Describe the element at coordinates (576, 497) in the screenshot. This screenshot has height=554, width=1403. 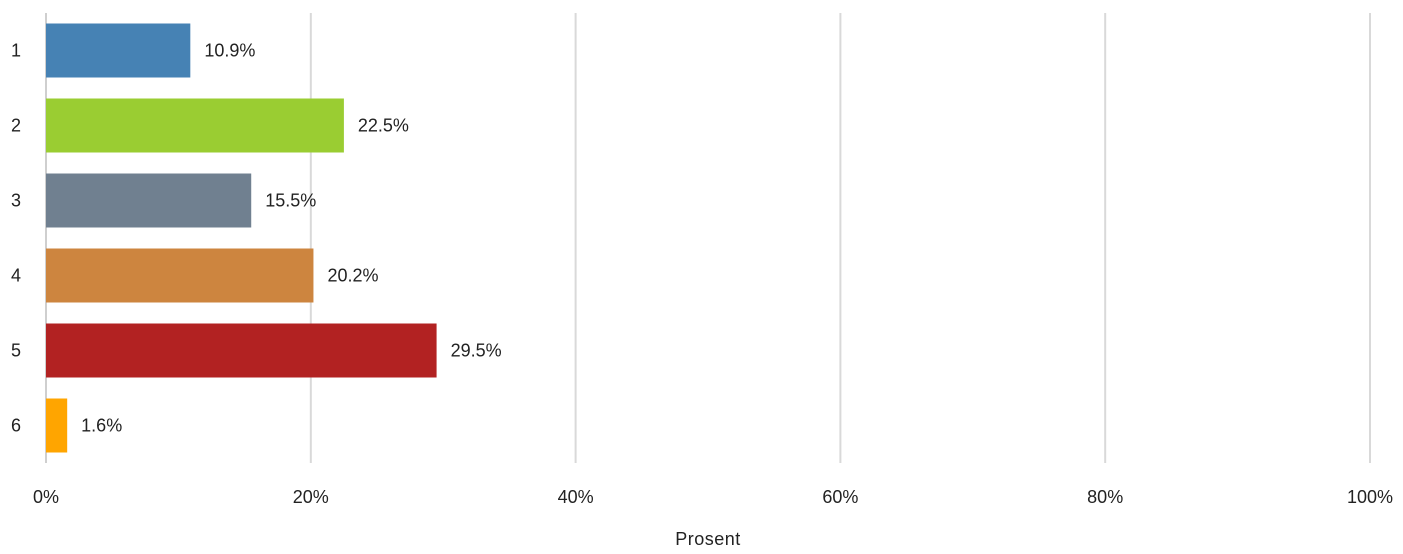
I see `x-tick-label: 40%` at that location.